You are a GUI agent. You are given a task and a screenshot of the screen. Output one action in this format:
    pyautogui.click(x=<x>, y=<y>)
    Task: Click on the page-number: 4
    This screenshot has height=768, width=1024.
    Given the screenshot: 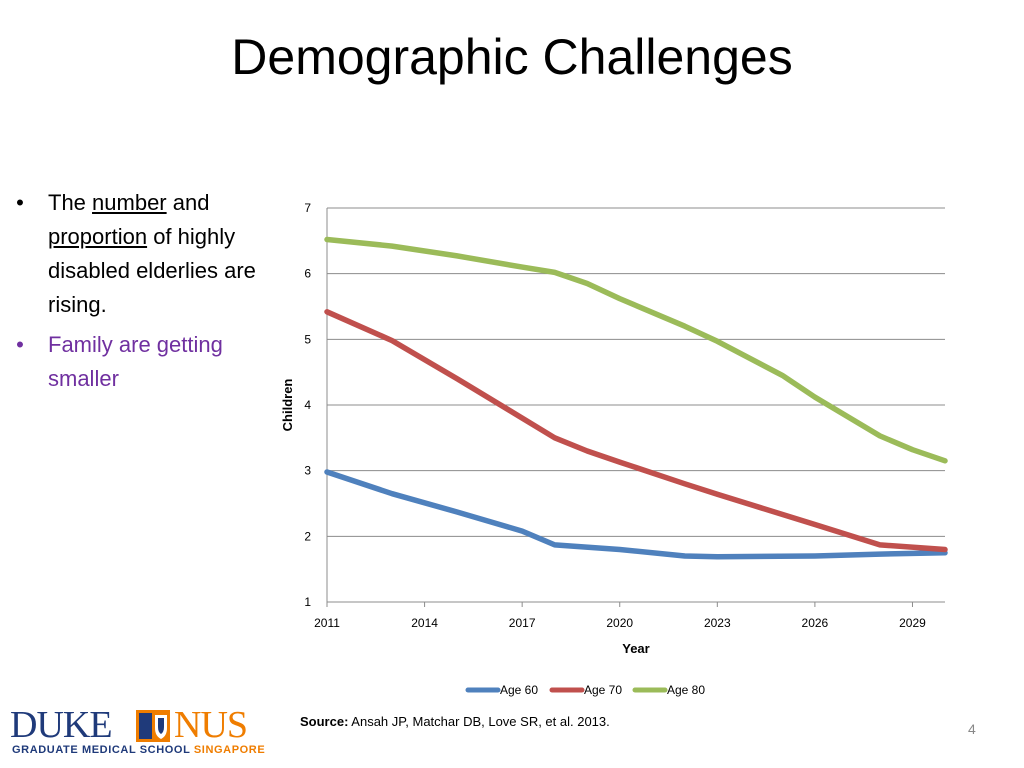 What is the action you would take?
    pyautogui.click(x=972, y=729)
    